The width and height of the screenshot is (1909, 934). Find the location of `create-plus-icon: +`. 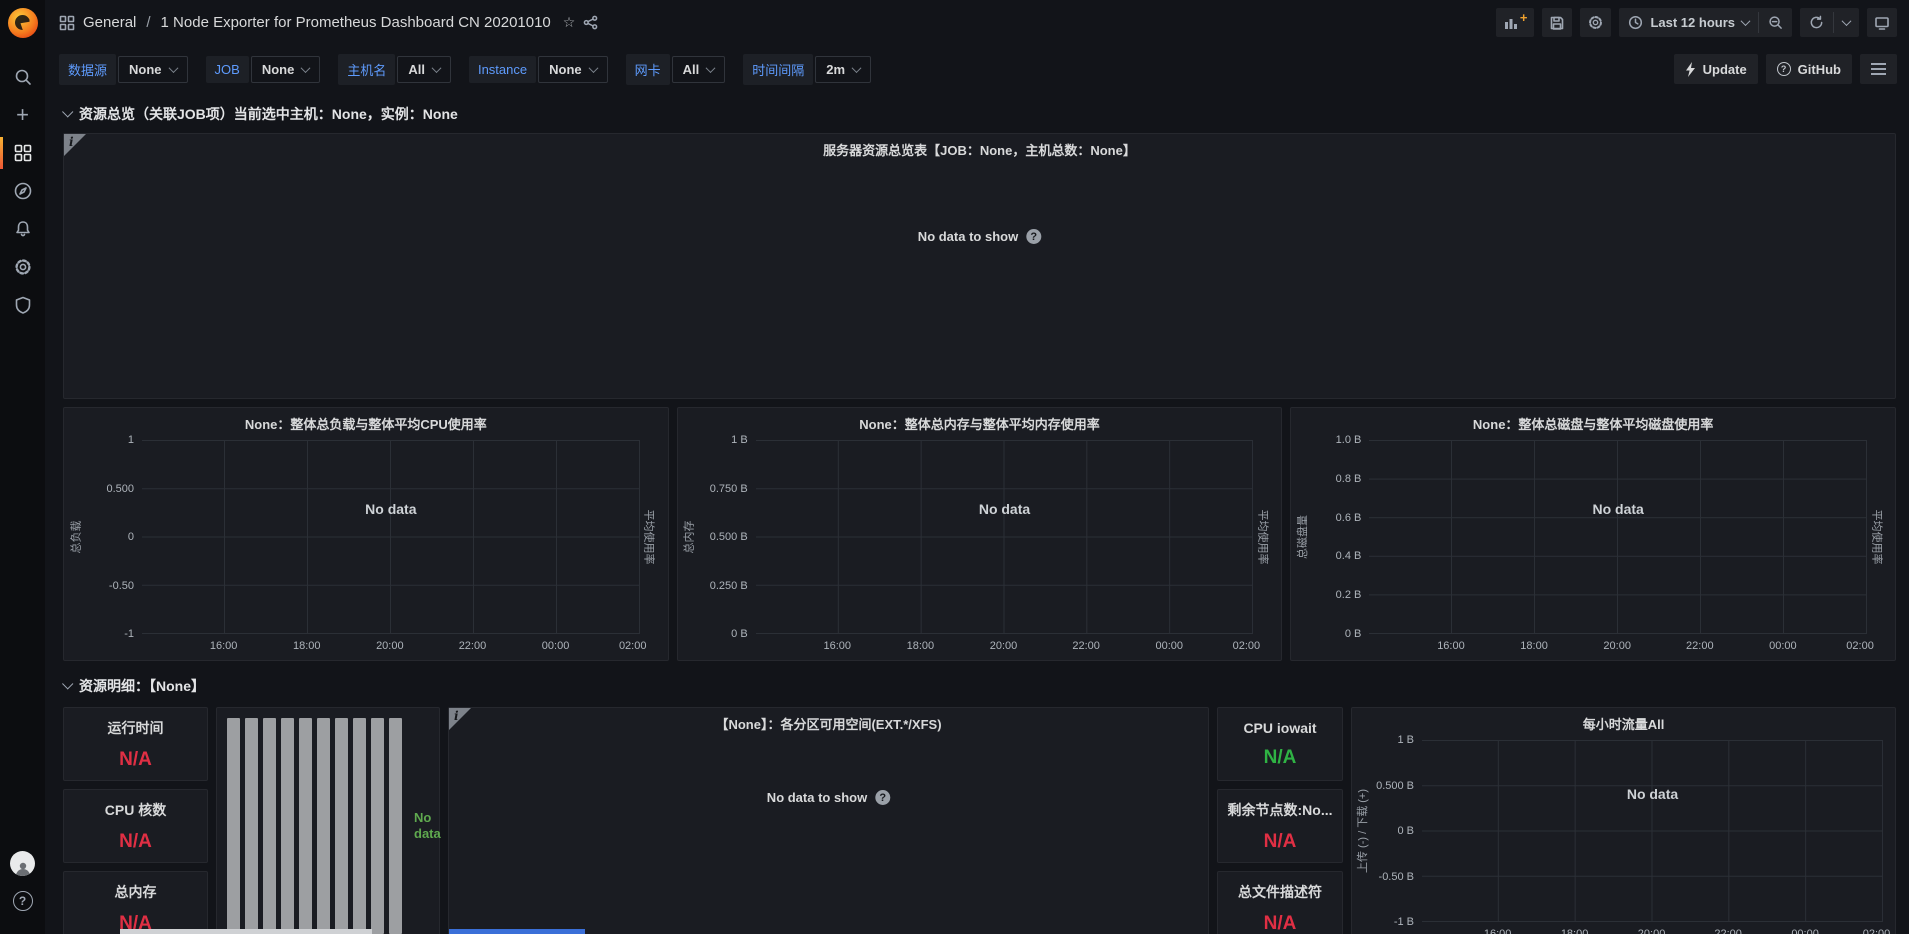

create-plus-icon: + is located at coordinates (22, 114).